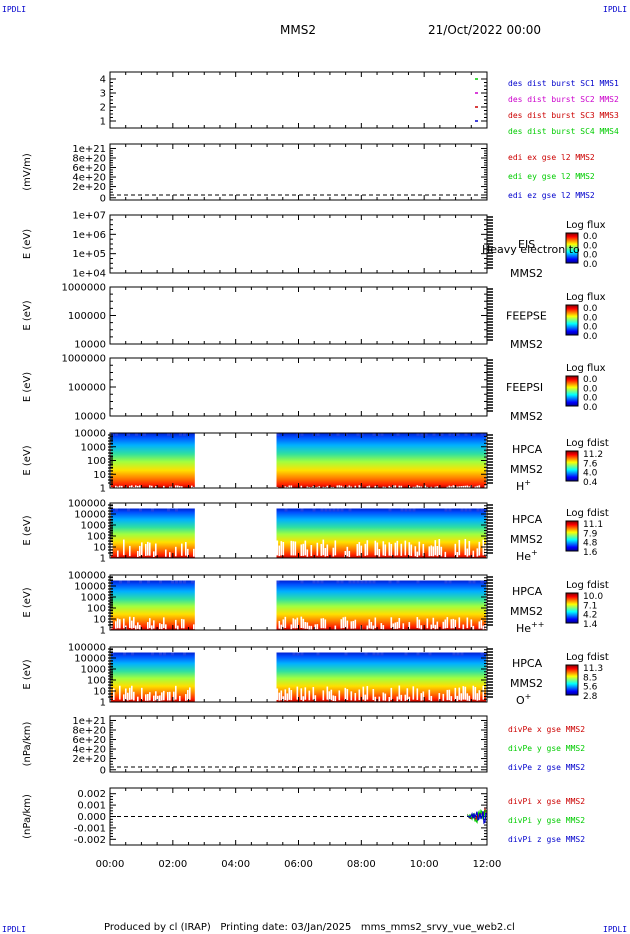 The height and width of the screenshot is (934, 630). Describe the element at coordinates (89, 187) in the screenshot. I see `y-tick-label: 2e+20` at that location.